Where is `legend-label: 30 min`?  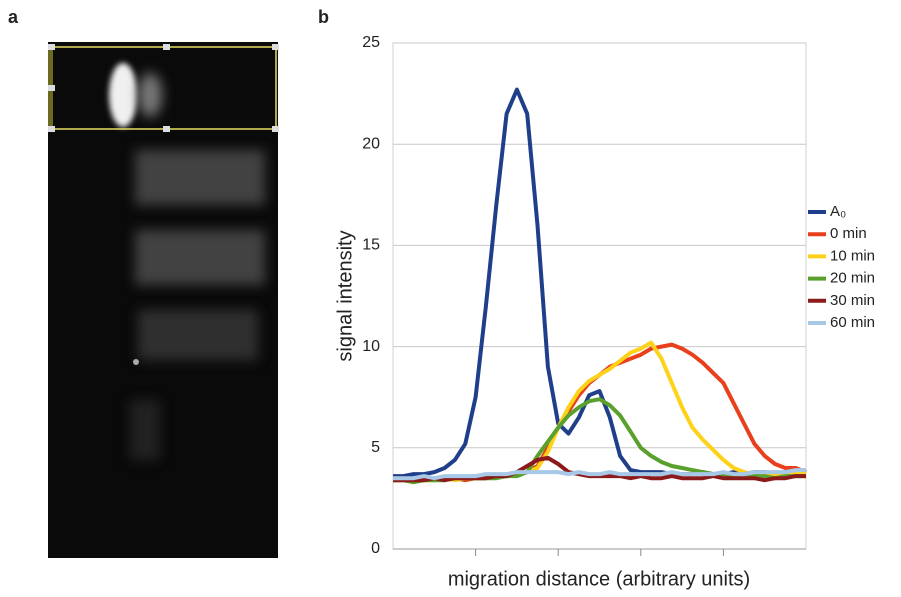
legend-label: 30 min is located at coordinates (852, 300).